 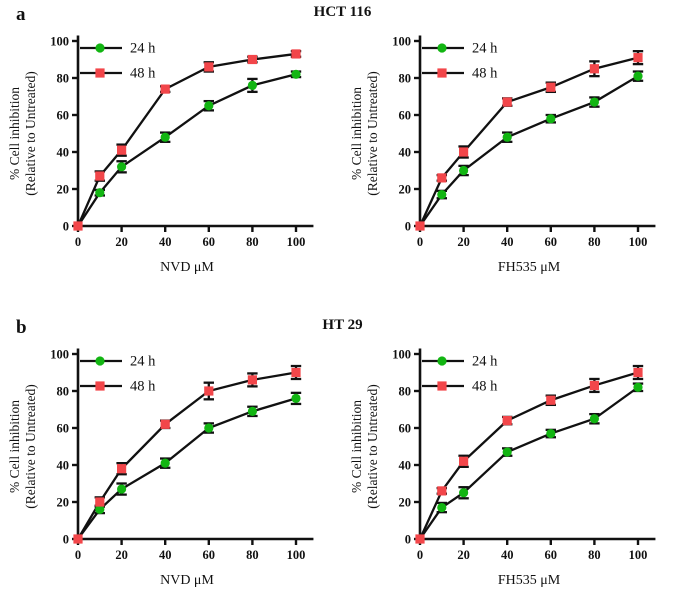 What do you see at coordinates (342, 325) in the screenshot?
I see `panel-title-ht29: HT 29` at bounding box center [342, 325].